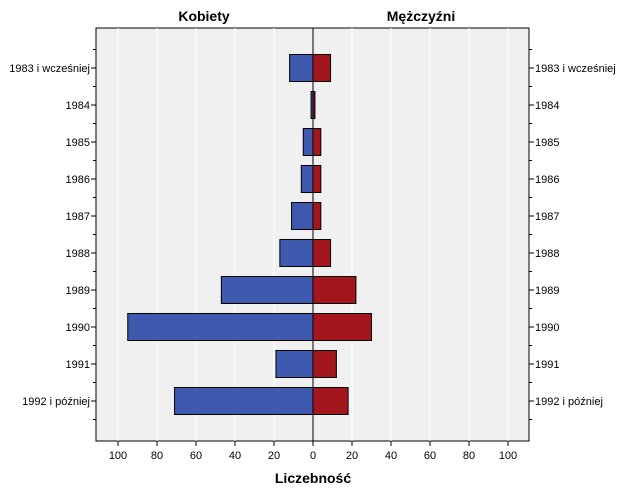  What do you see at coordinates (547, 180) in the screenshot?
I see `y-tick-label-right: 1986` at bounding box center [547, 180].